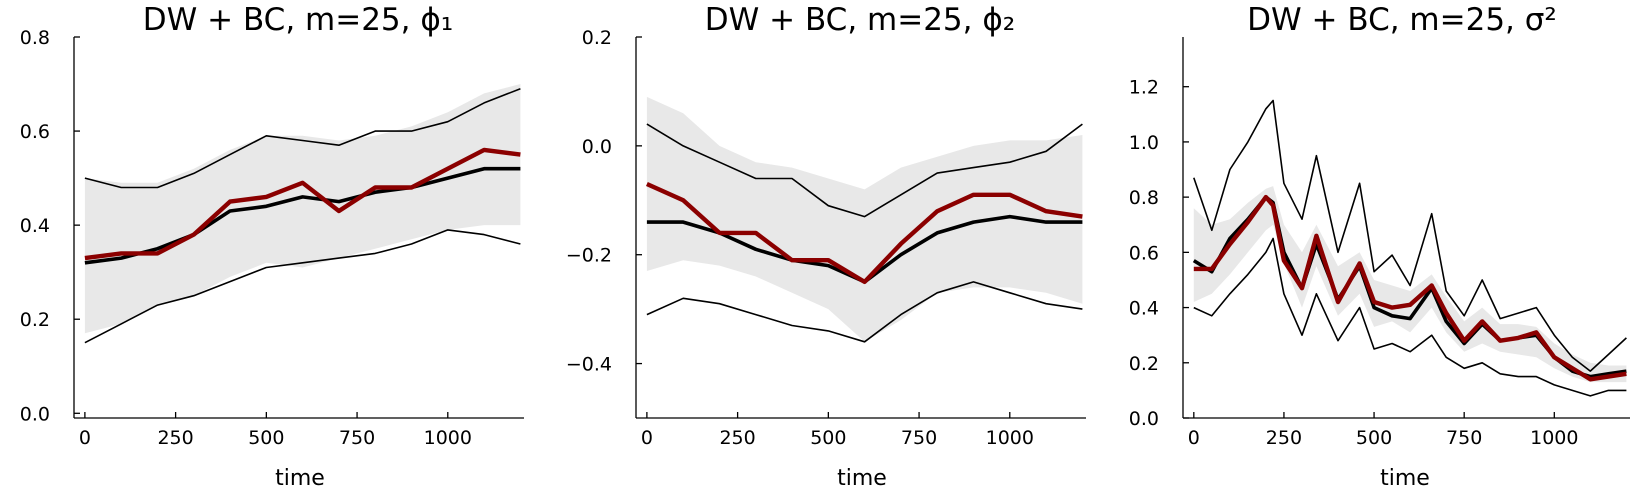 This screenshot has width=1644, height=498. What do you see at coordinates (1144, 88) in the screenshot?
I see `y-tick-label: 1.2` at bounding box center [1144, 88].